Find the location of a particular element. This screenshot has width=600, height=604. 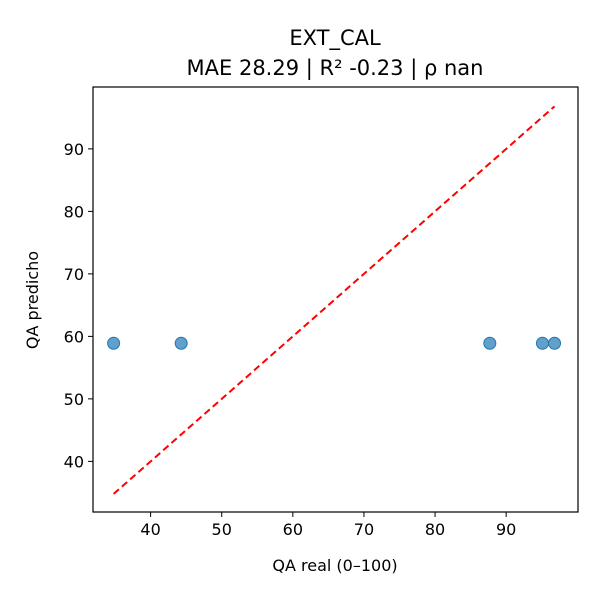

y-tick-label: 50 is located at coordinates (74, 399).